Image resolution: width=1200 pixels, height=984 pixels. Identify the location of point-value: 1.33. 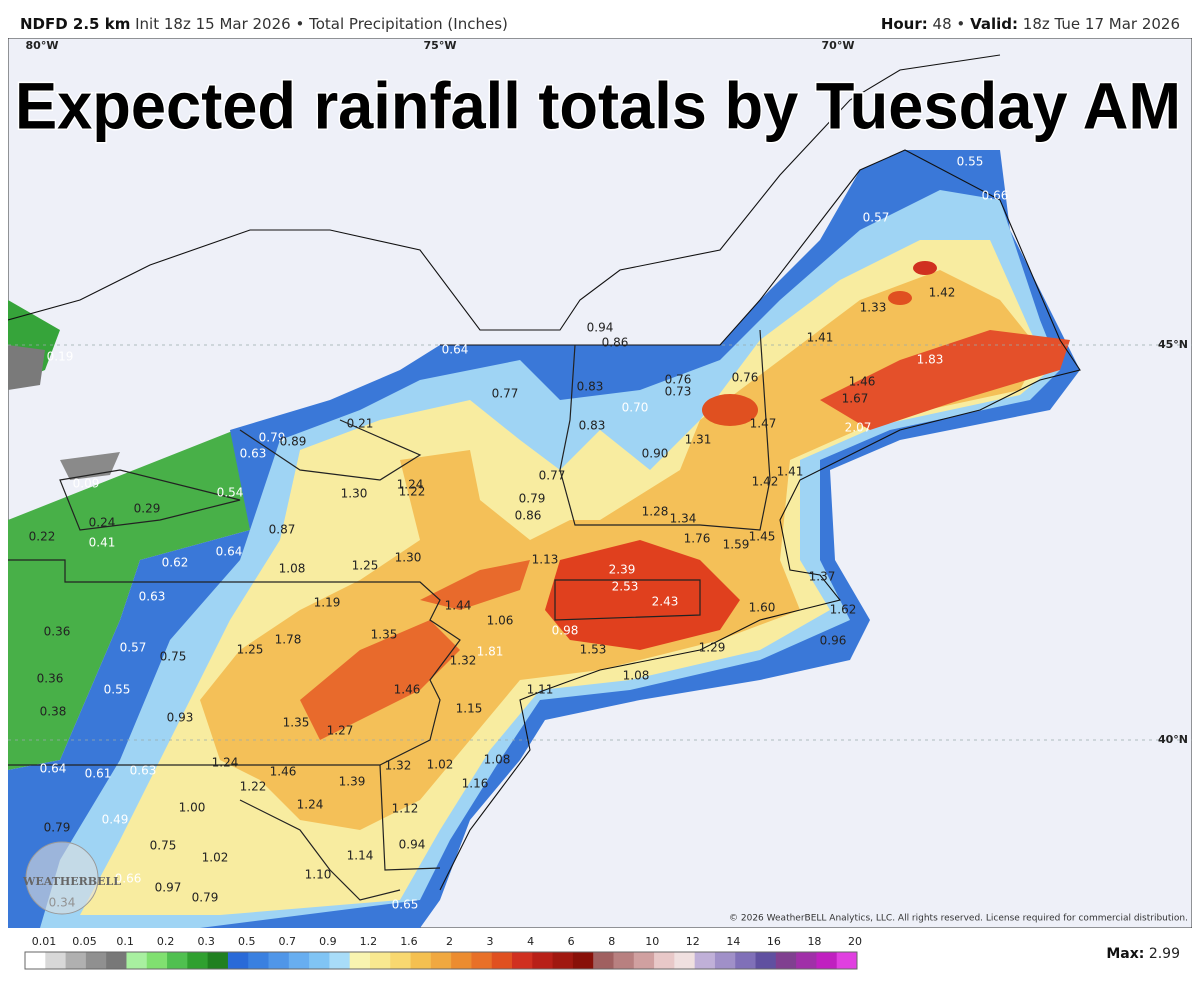
(873, 308).